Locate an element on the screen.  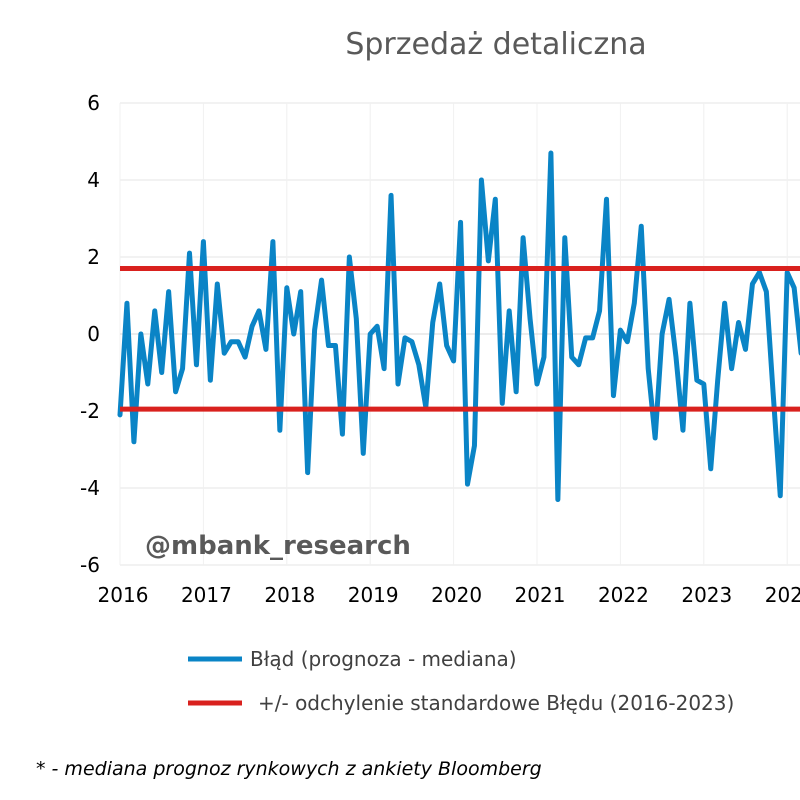
watermark: @mbank_research is located at coordinates (278, 546).